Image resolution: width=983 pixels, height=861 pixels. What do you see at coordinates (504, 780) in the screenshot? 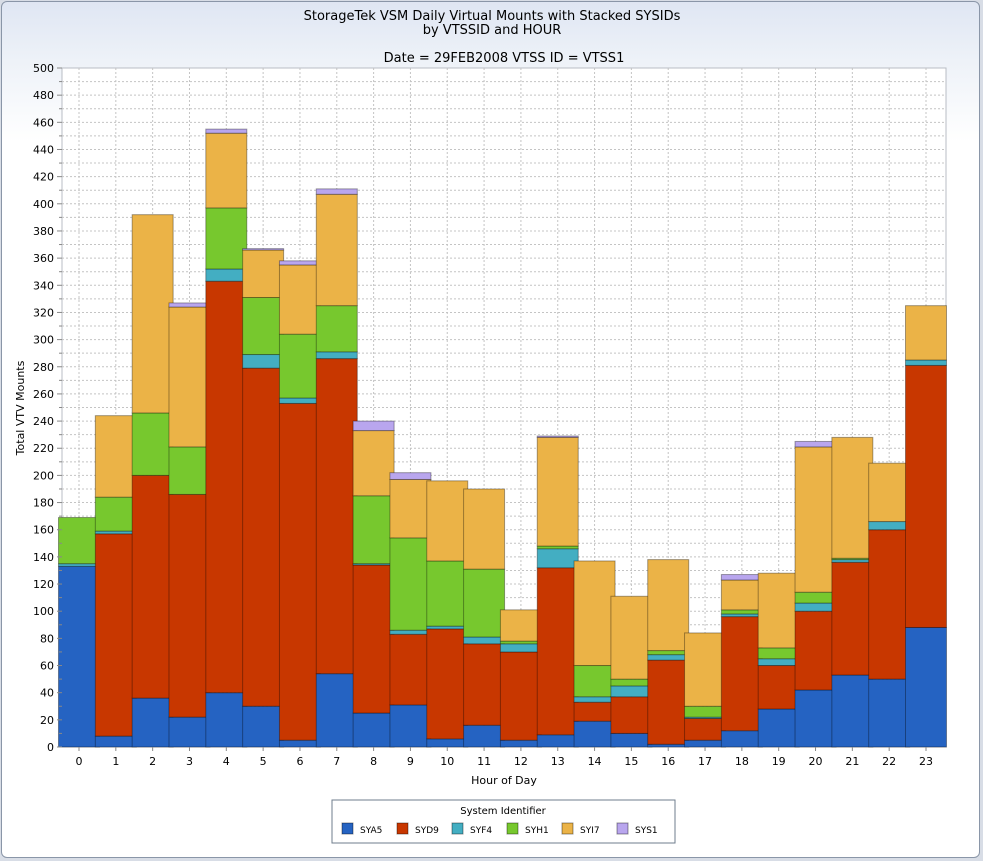
I see `x-axis-label: Hour of Day` at bounding box center [504, 780].